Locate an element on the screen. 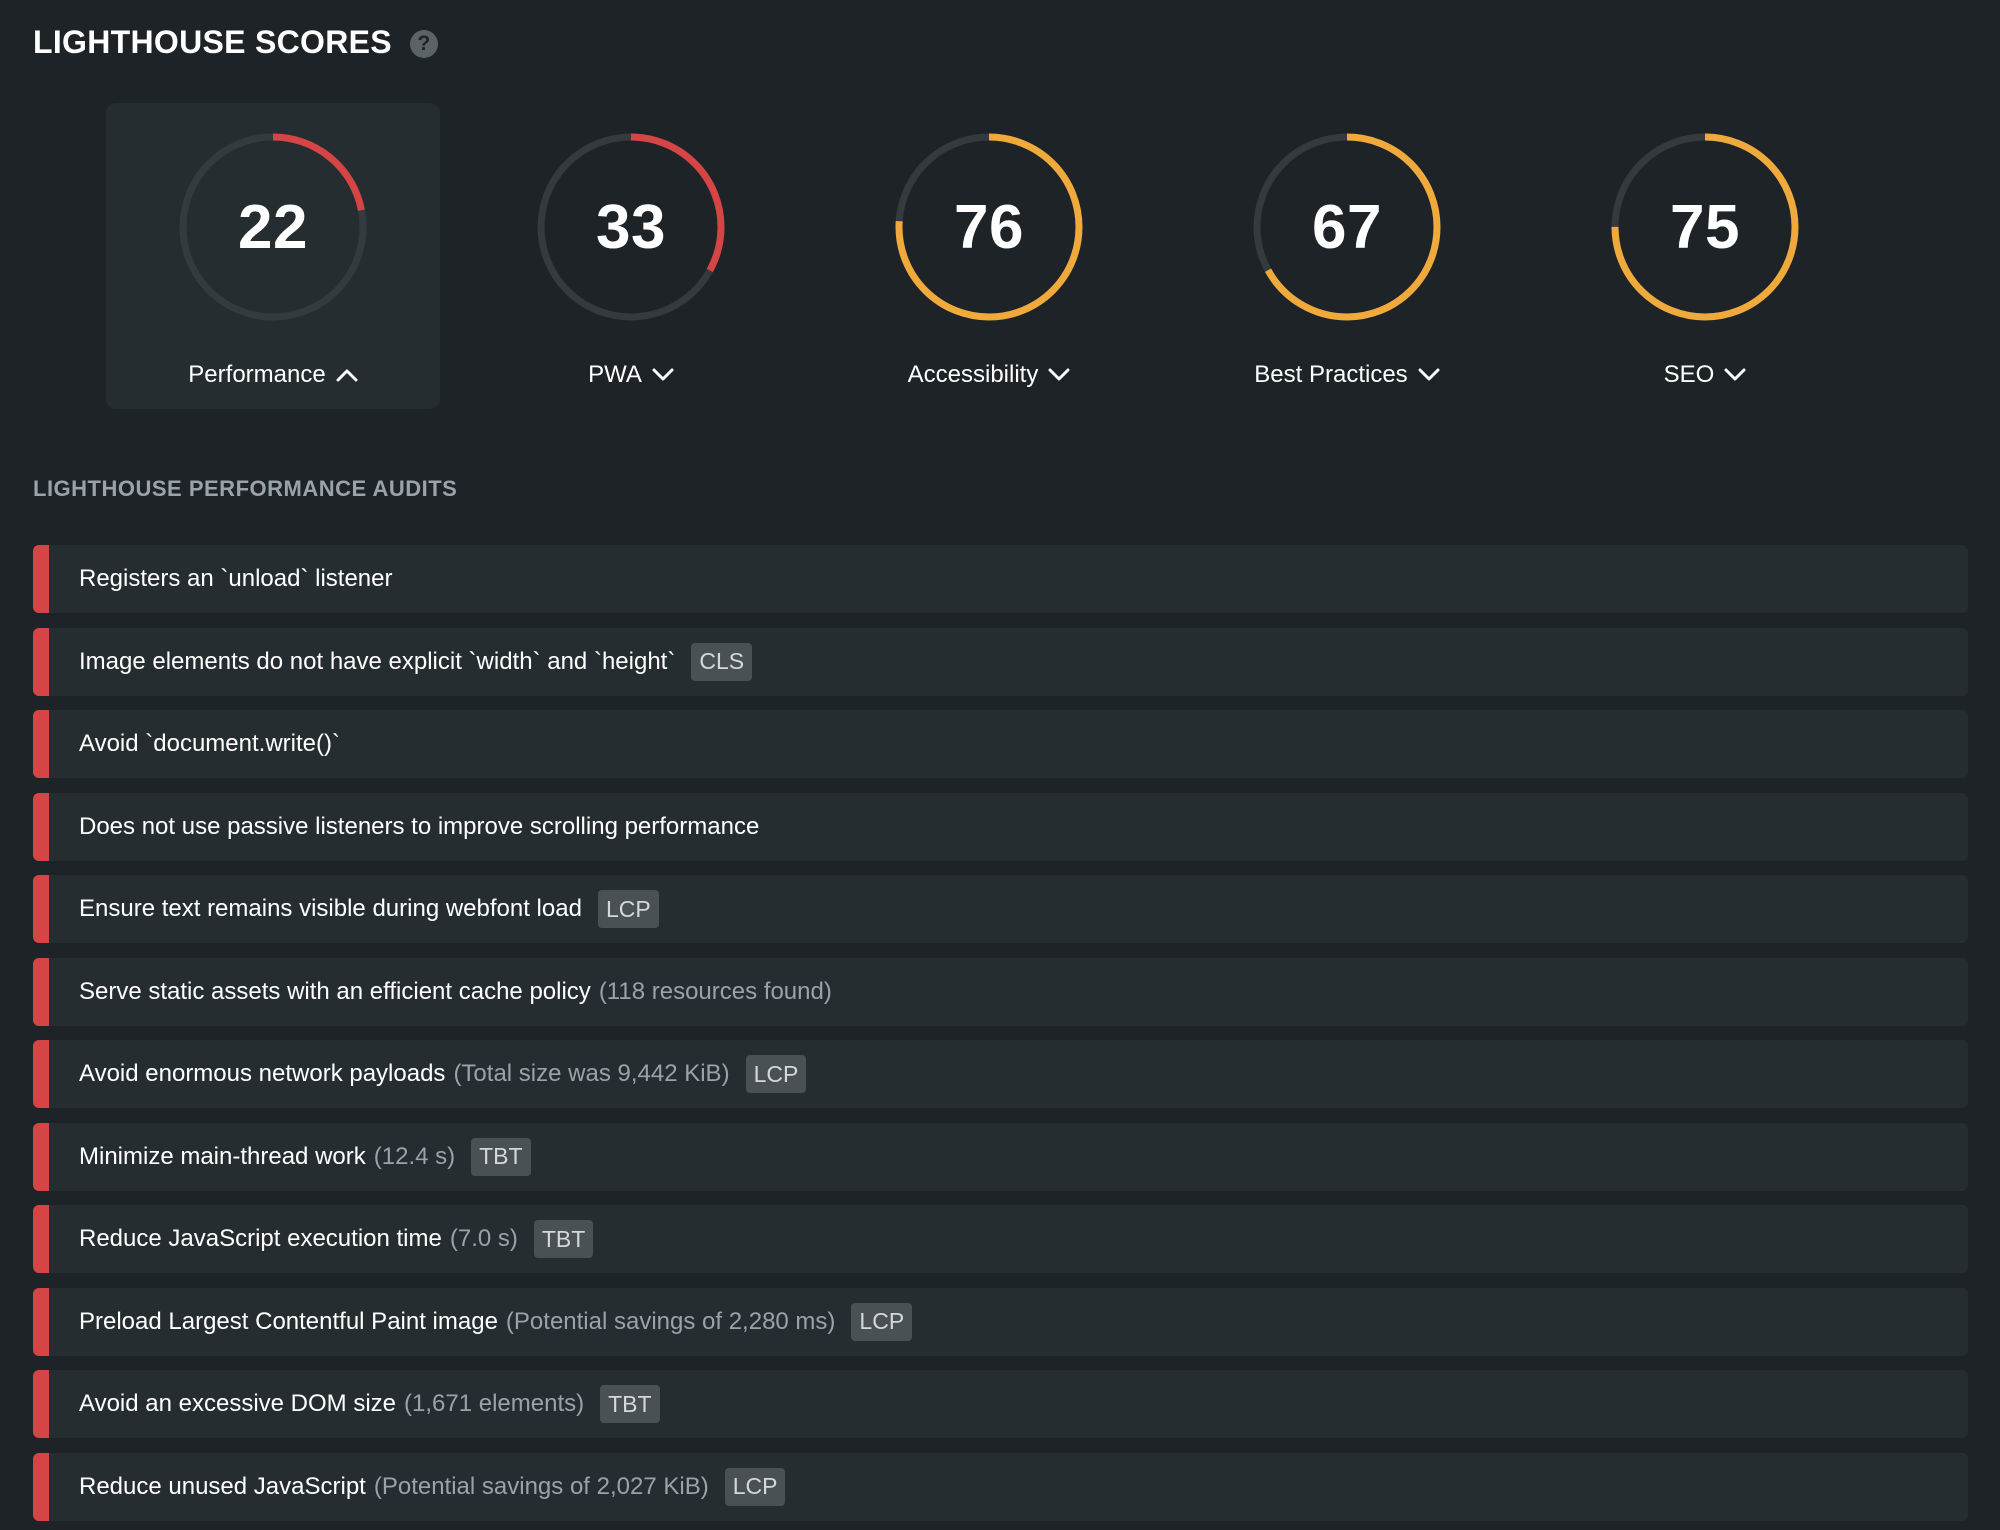  score-gauge: 75 is located at coordinates (1705, 227).